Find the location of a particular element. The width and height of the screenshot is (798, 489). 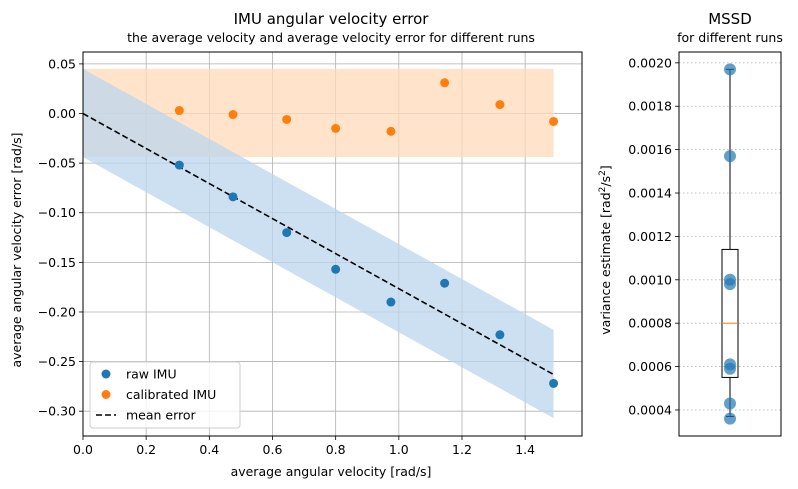

left-y-axis-label: average angular velocity error [rad/s] is located at coordinates (16, 249).